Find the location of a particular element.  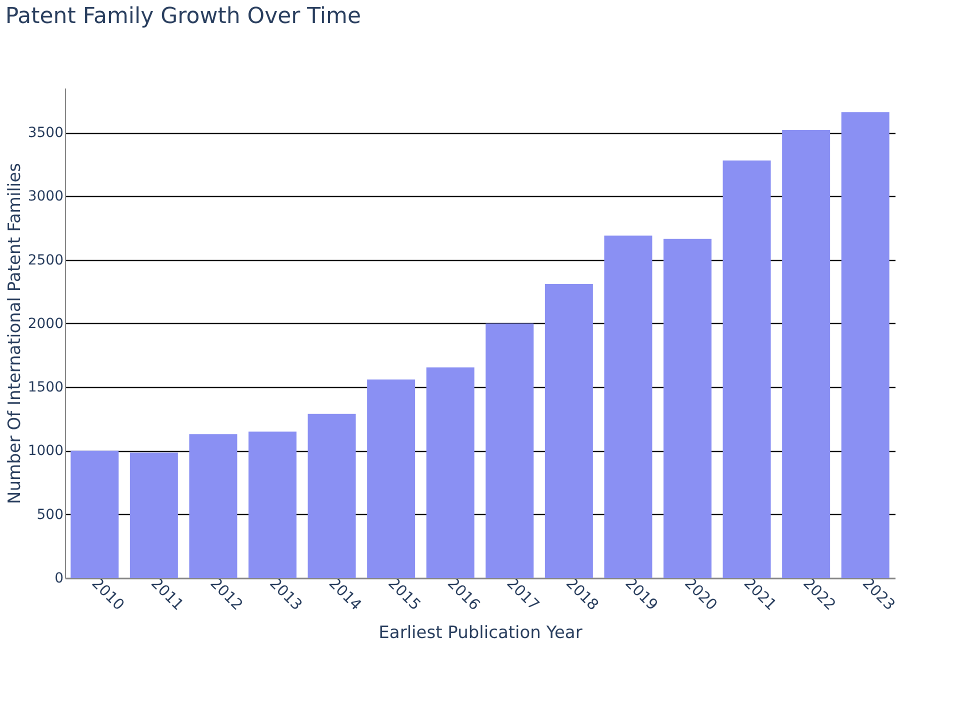

y-tick-label: 2000 is located at coordinates (46, 324).